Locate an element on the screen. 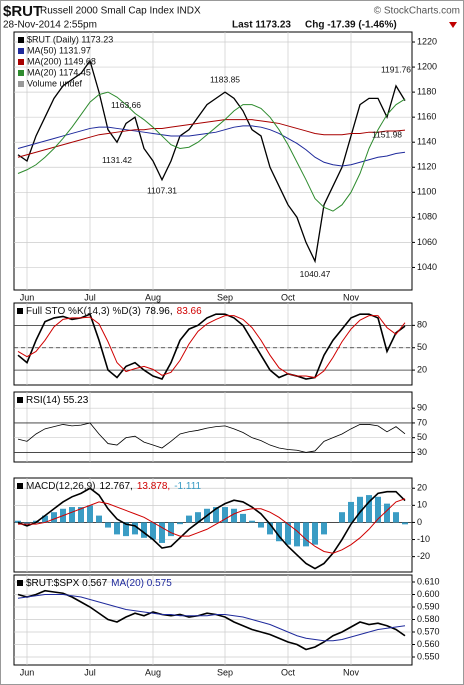 The image size is (464, 685). down-arrow is located at coordinates (453, 25).